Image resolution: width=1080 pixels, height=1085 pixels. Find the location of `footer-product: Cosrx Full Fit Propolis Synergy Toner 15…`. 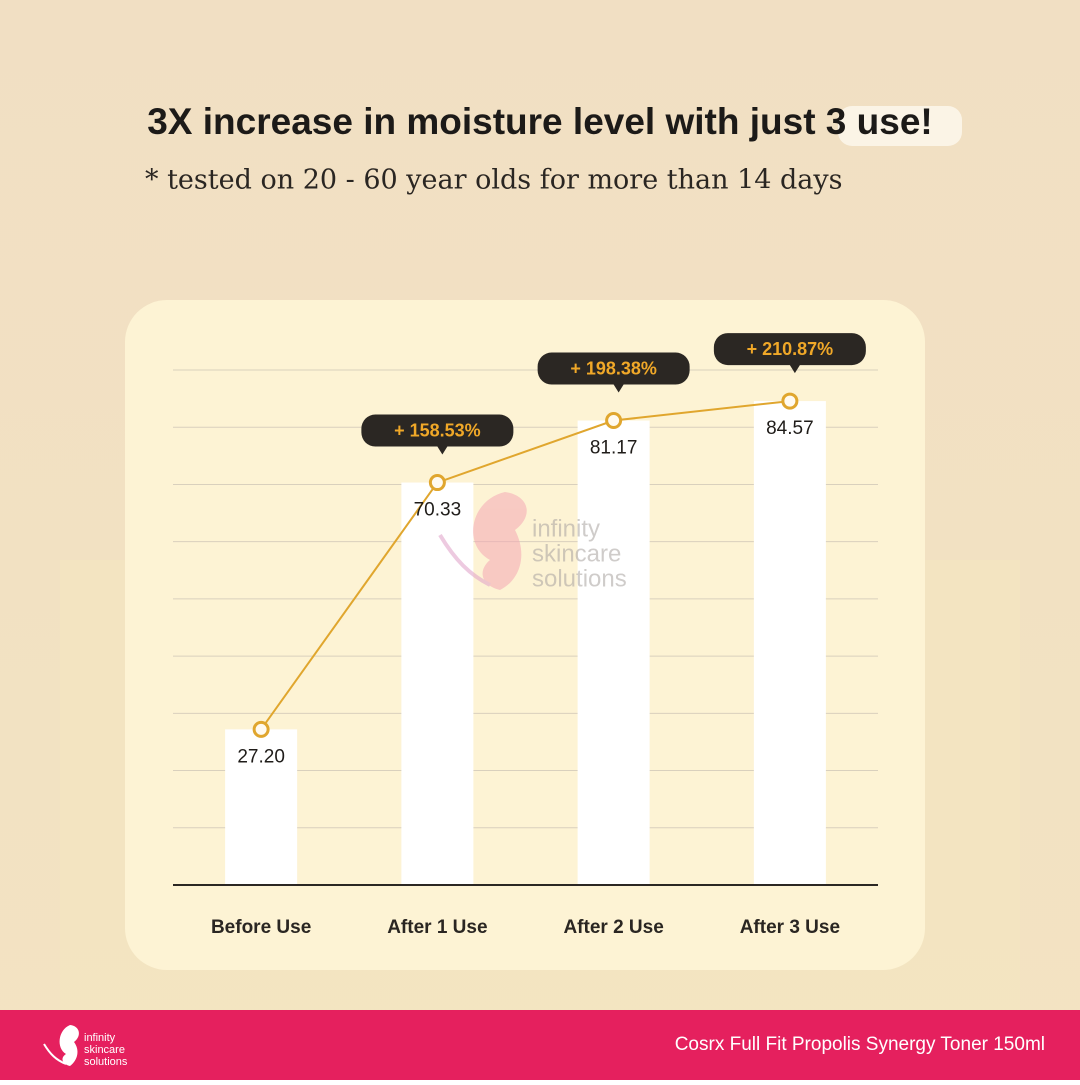

footer-product: Cosrx Full Fit Propolis Synergy Toner 15… is located at coordinates (860, 1044).